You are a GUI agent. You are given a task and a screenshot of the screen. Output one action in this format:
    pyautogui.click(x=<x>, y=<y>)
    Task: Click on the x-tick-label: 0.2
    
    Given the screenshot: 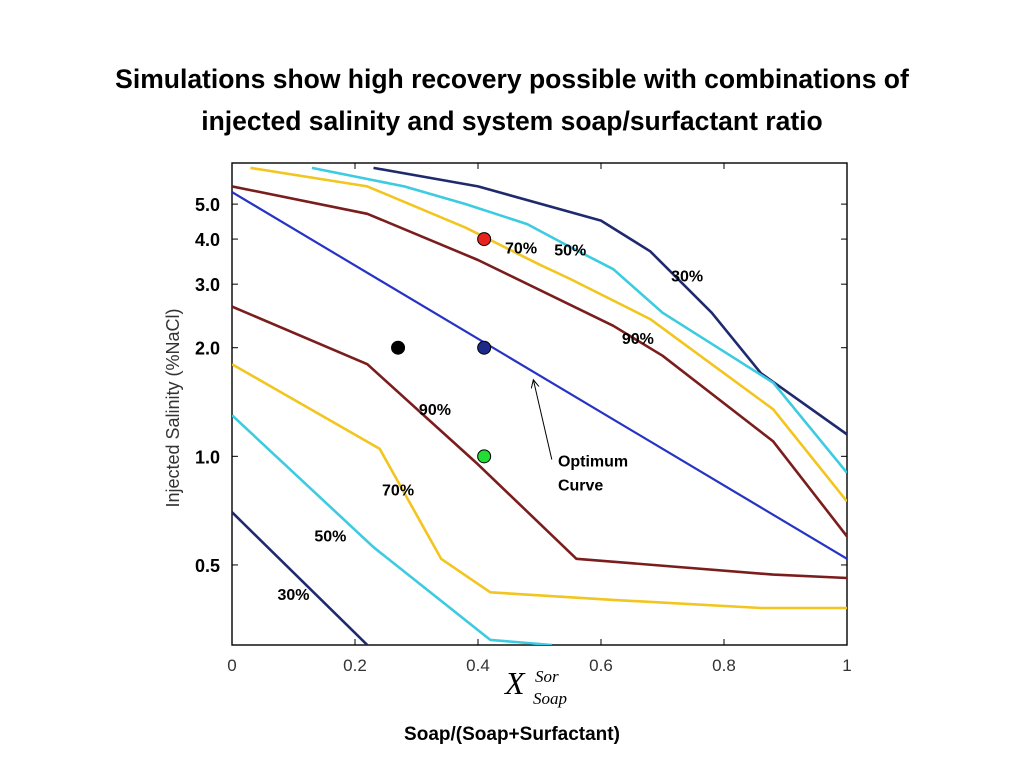 What is the action you would take?
    pyautogui.click(x=355, y=665)
    